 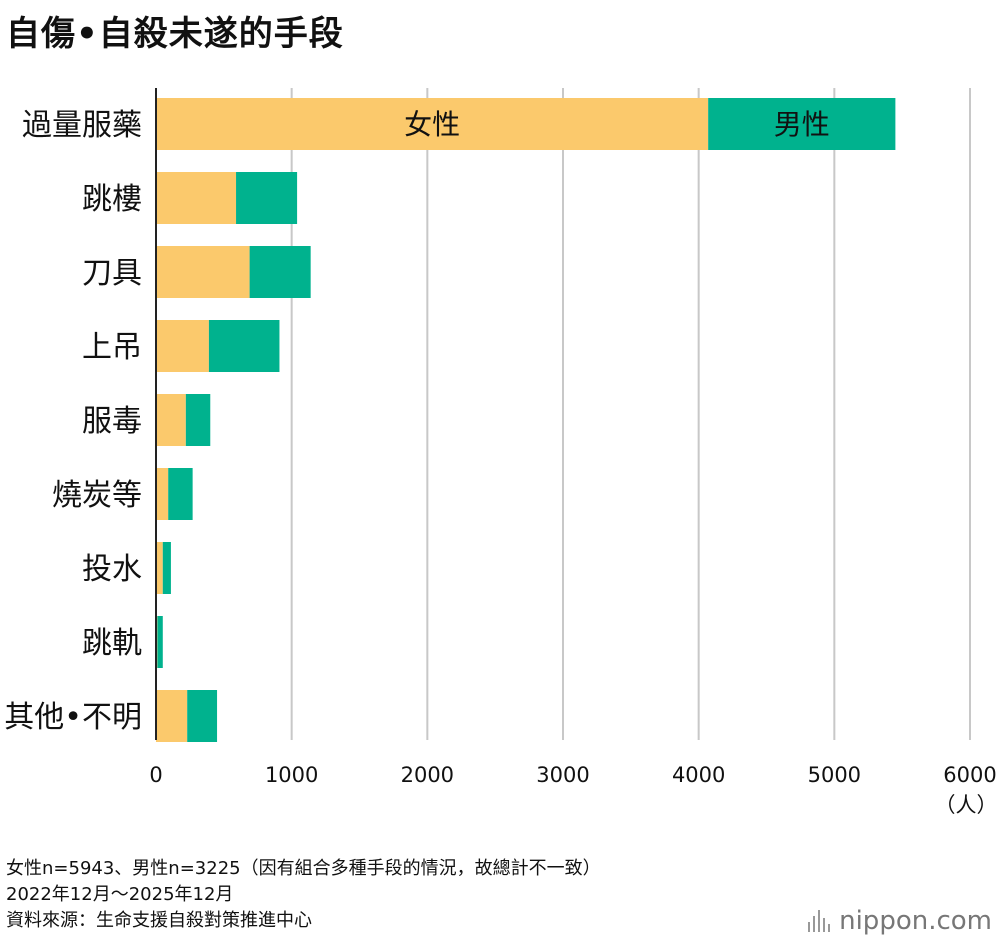 I want to click on category-label: 過量服藥, so click(x=82, y=125).